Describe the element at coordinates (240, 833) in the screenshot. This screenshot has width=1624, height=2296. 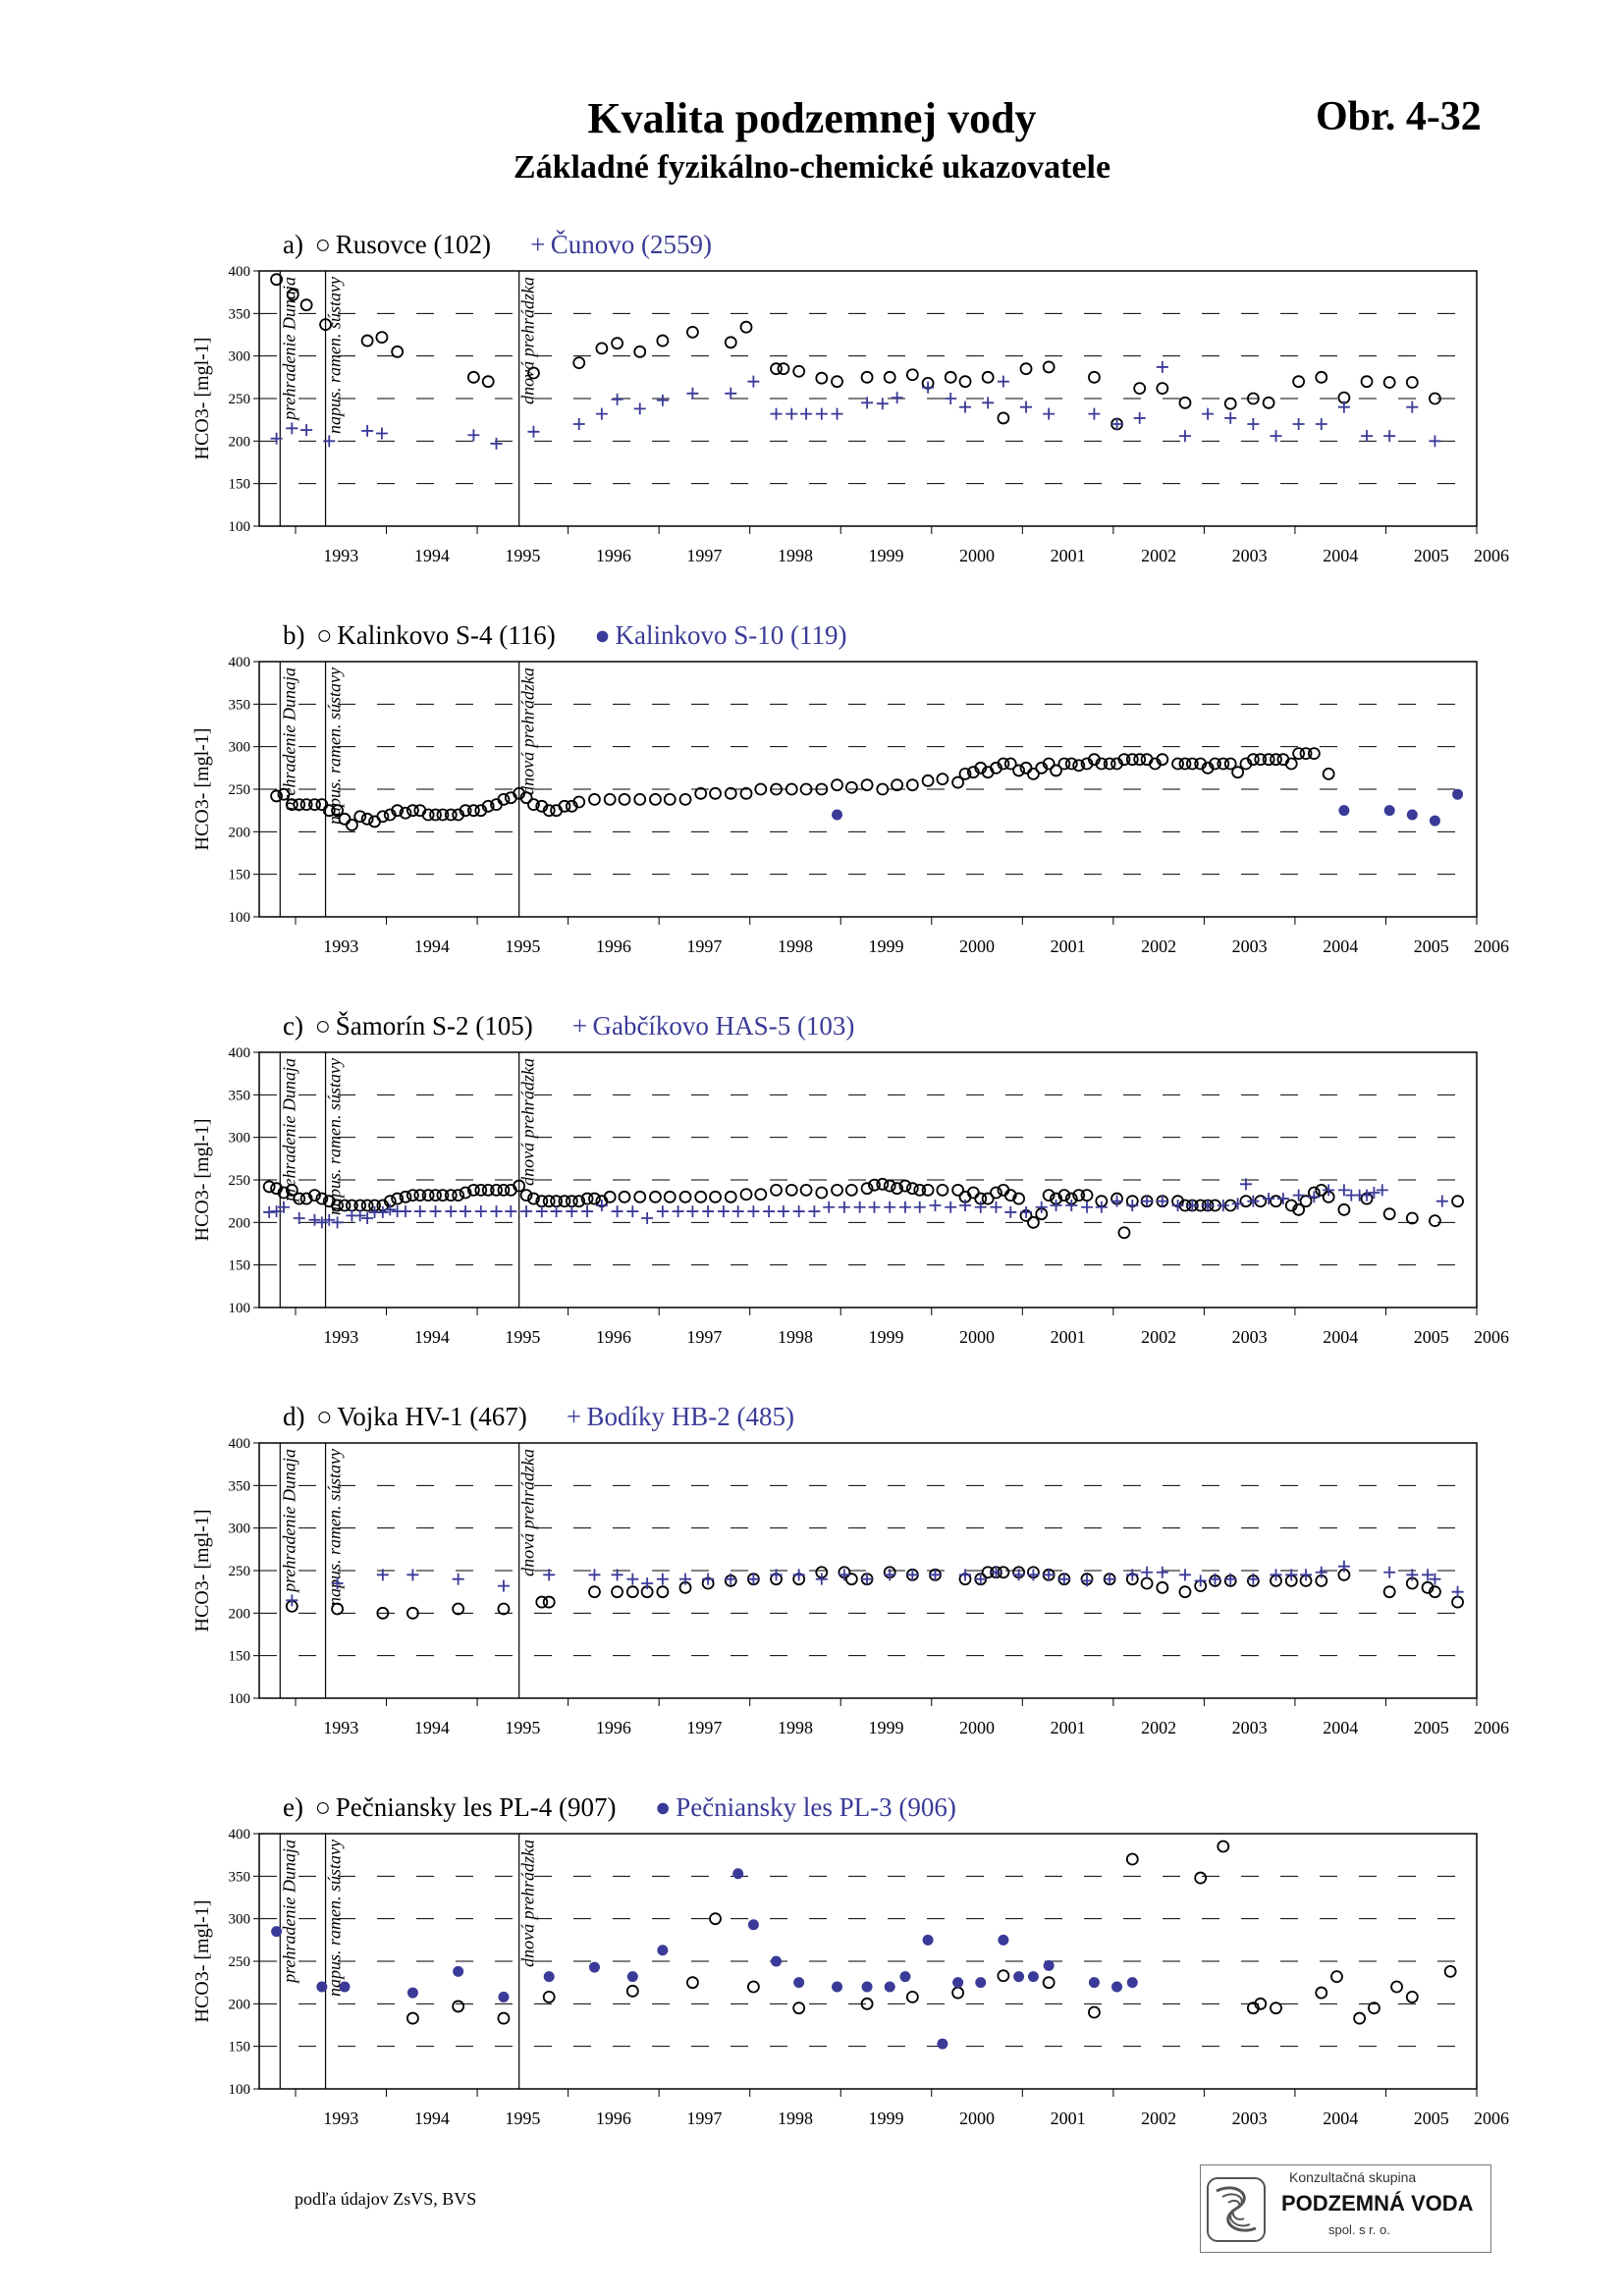
I see `y-tick-label: 200` at that location.